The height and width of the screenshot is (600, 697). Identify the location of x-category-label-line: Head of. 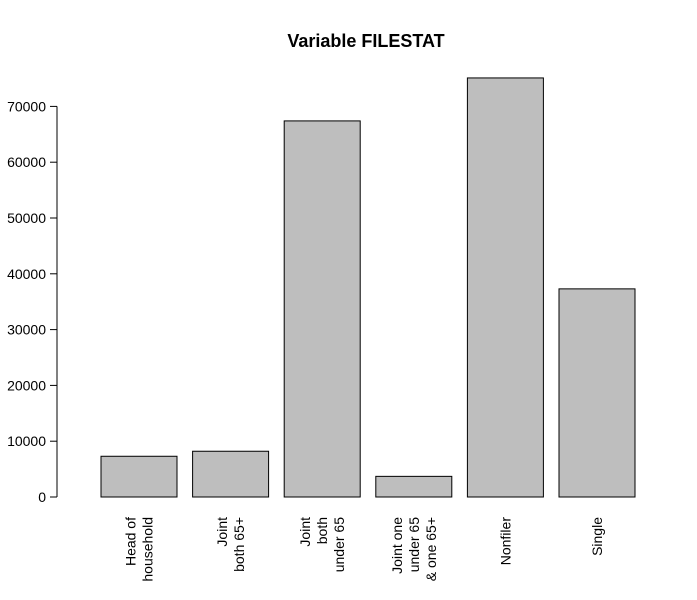
(131, 541).